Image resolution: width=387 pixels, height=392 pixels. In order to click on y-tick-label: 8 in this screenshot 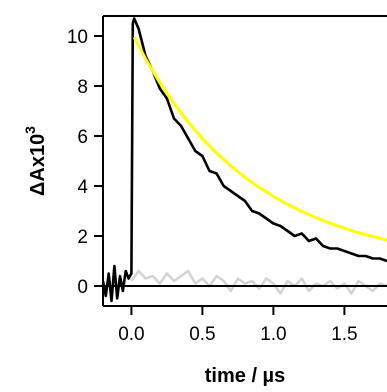, I will do `click(82, 87)`.